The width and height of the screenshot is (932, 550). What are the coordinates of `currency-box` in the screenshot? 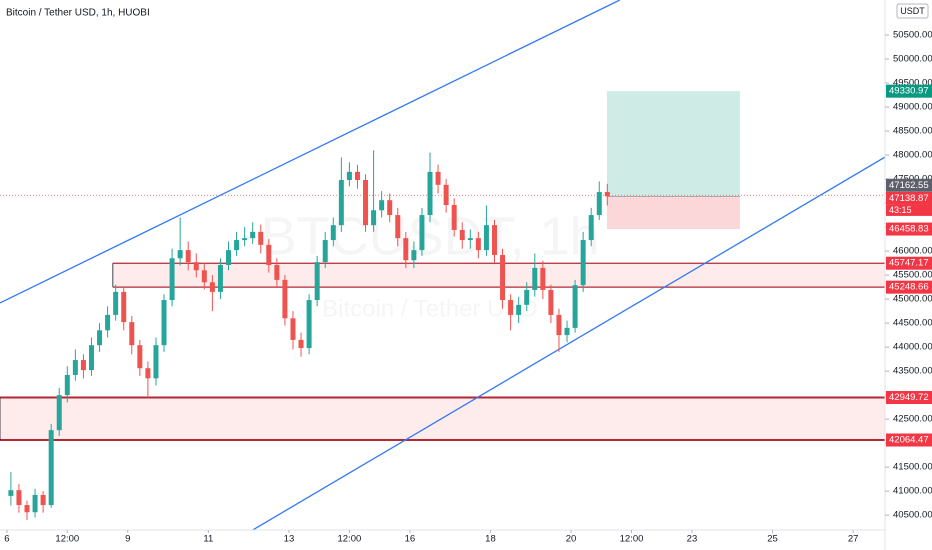 It's located at (912, 11).